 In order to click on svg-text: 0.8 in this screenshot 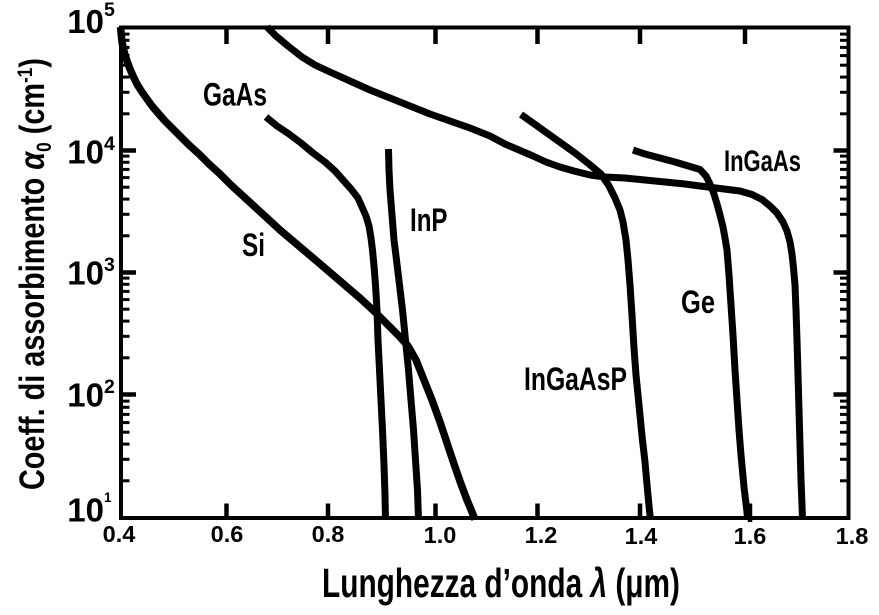, I will do `click(328, 534)`.